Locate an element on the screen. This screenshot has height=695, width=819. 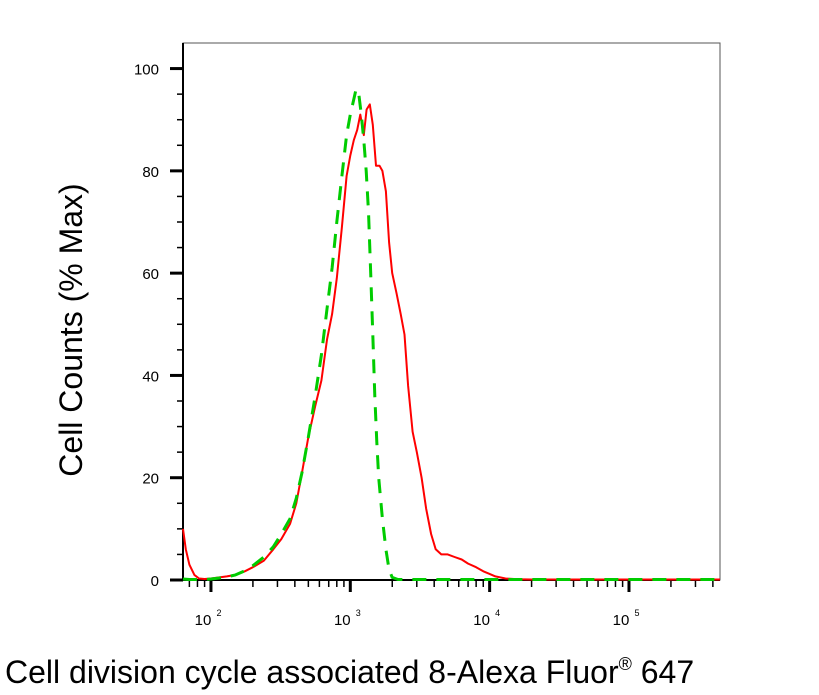
y-tick-label: 20 is located at coordinates (150, 479).